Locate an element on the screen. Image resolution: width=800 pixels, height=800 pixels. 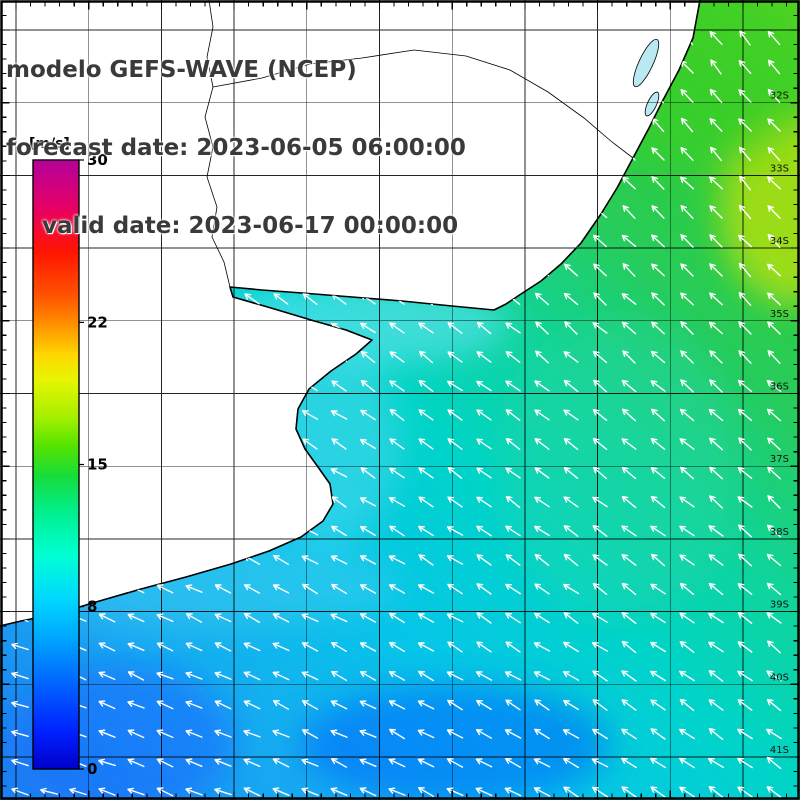
lat-label: 35S is located at coordinates (779, 314).